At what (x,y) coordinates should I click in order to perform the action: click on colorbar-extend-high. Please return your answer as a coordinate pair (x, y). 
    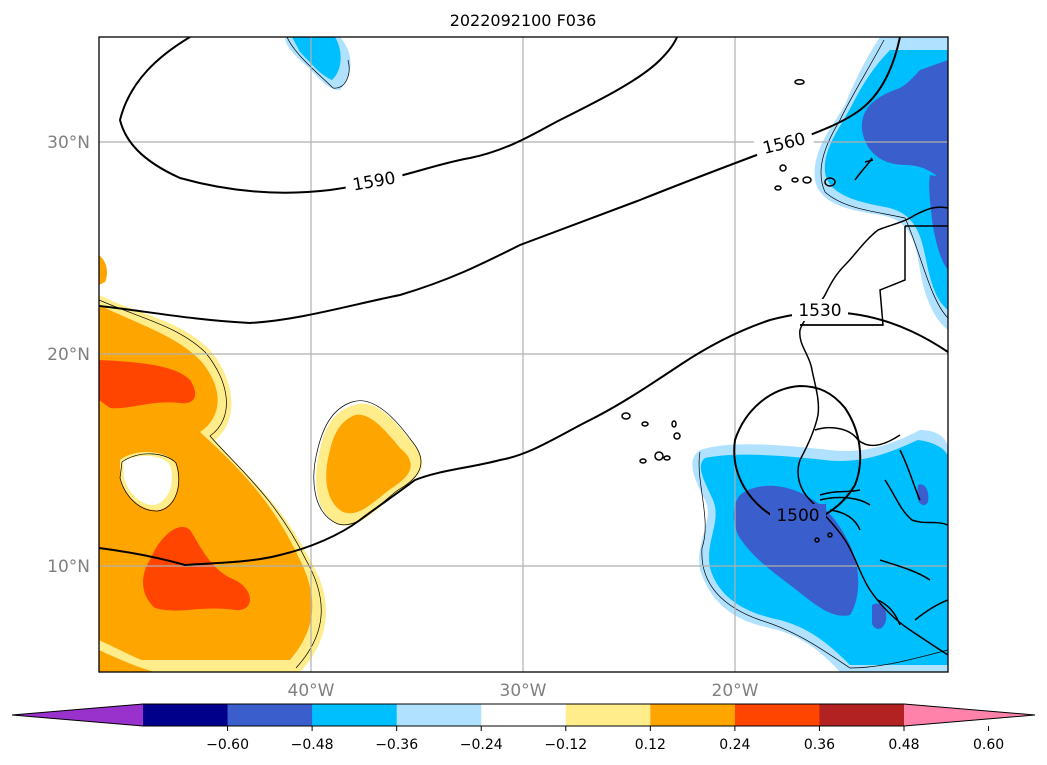
    Looking at the image, I should click on (969, 715).